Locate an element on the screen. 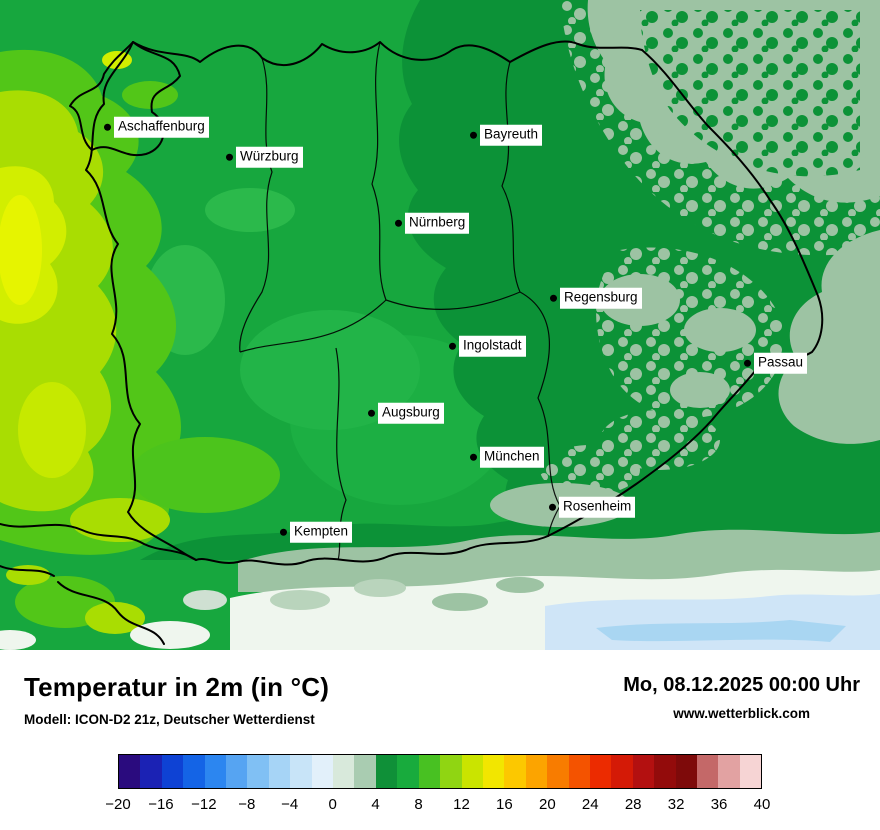  city-marker-kempten: Kempten is located at coordinates (316, 532).